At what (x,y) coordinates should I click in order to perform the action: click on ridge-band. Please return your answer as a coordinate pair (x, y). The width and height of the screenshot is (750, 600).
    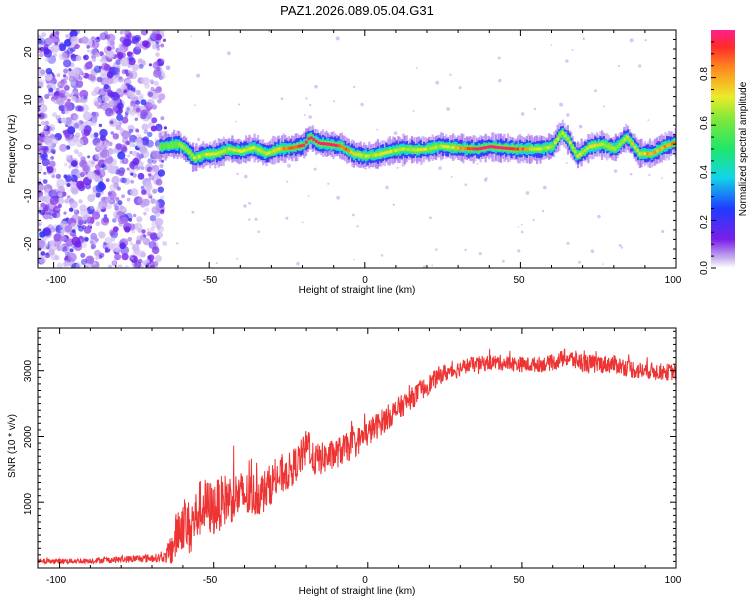
    Looking at the image, I should click on (162, 147).